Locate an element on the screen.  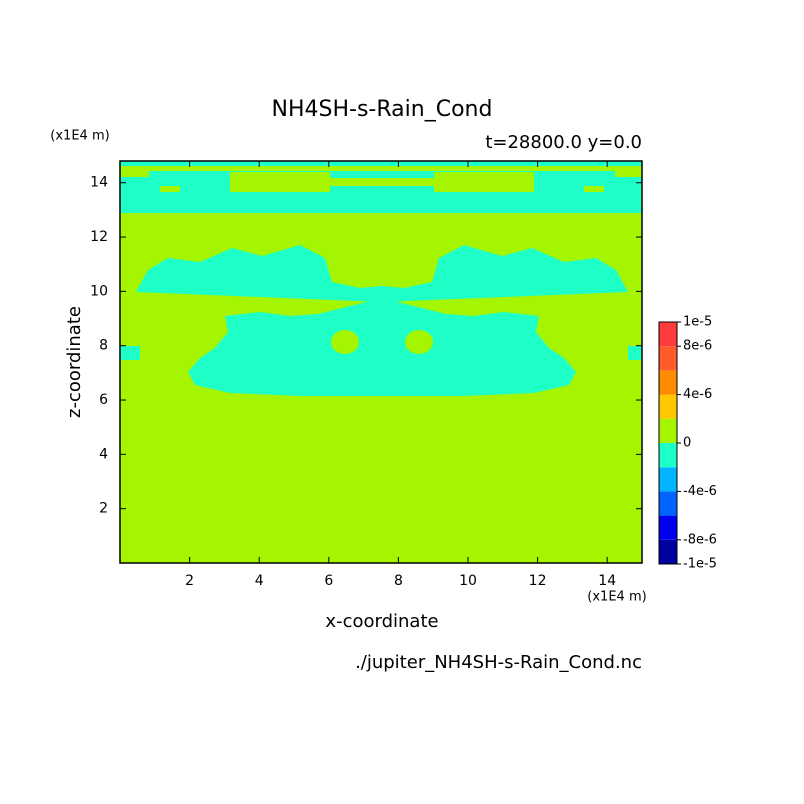
colorbar-label: 4e-6 is located at coordinates (697, 394).